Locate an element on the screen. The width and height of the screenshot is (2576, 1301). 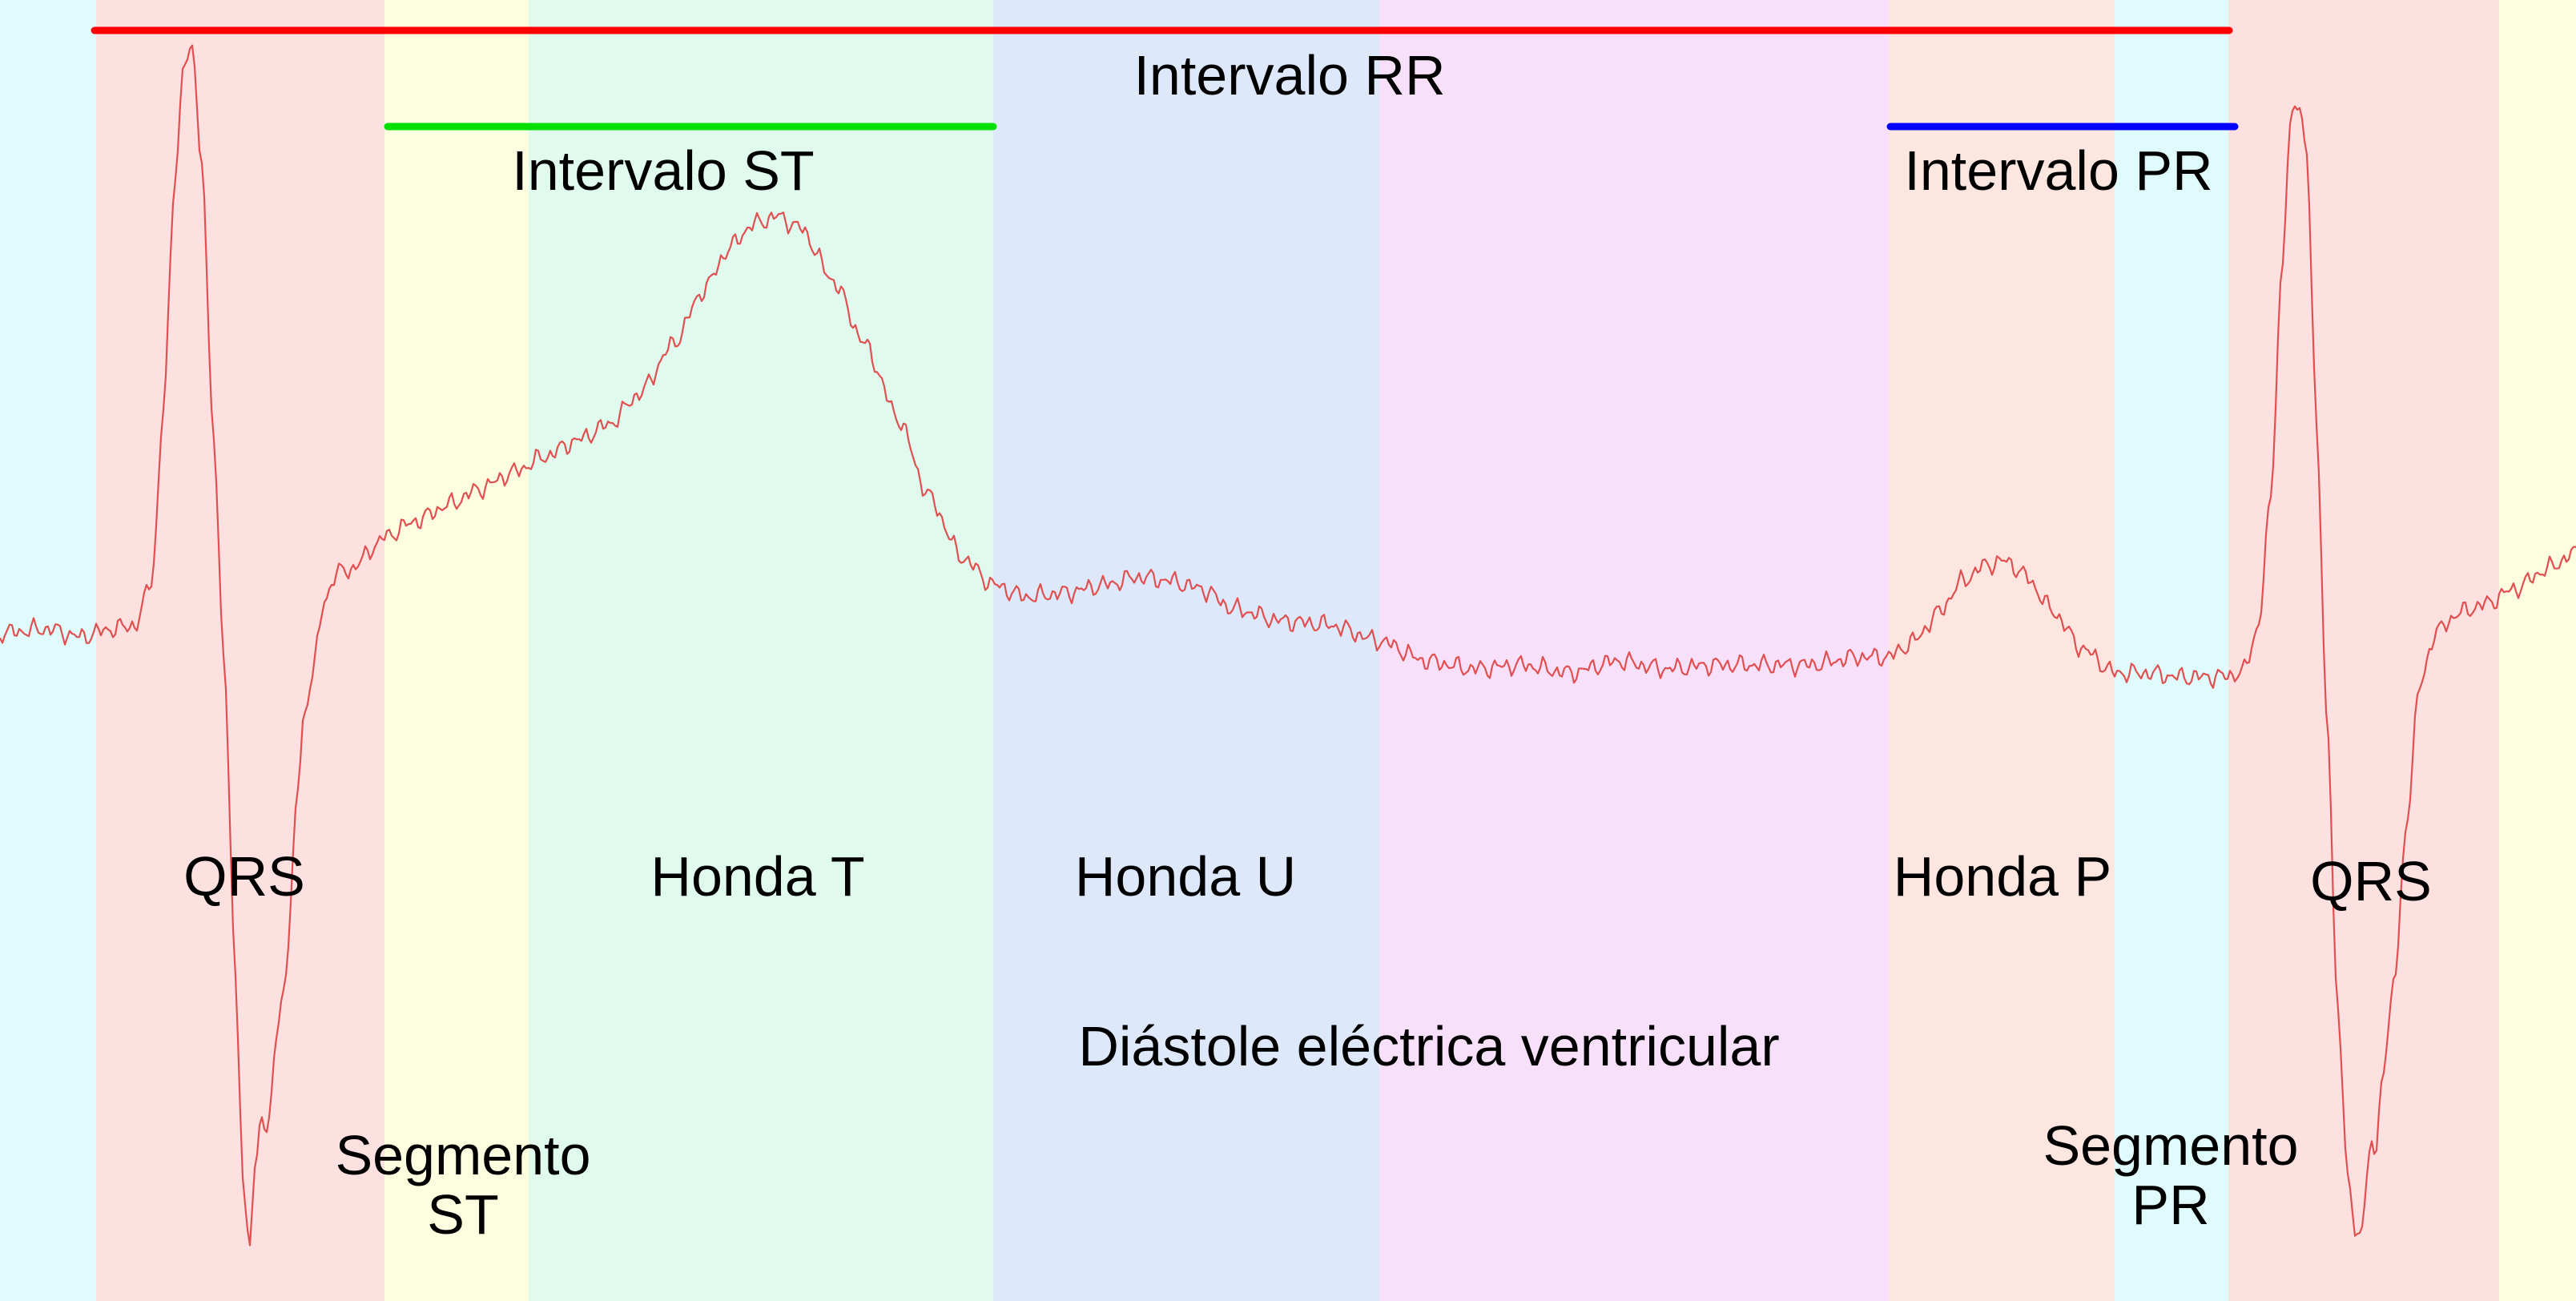
t-wave-label: Honda T is located at coordinates (757, 876).